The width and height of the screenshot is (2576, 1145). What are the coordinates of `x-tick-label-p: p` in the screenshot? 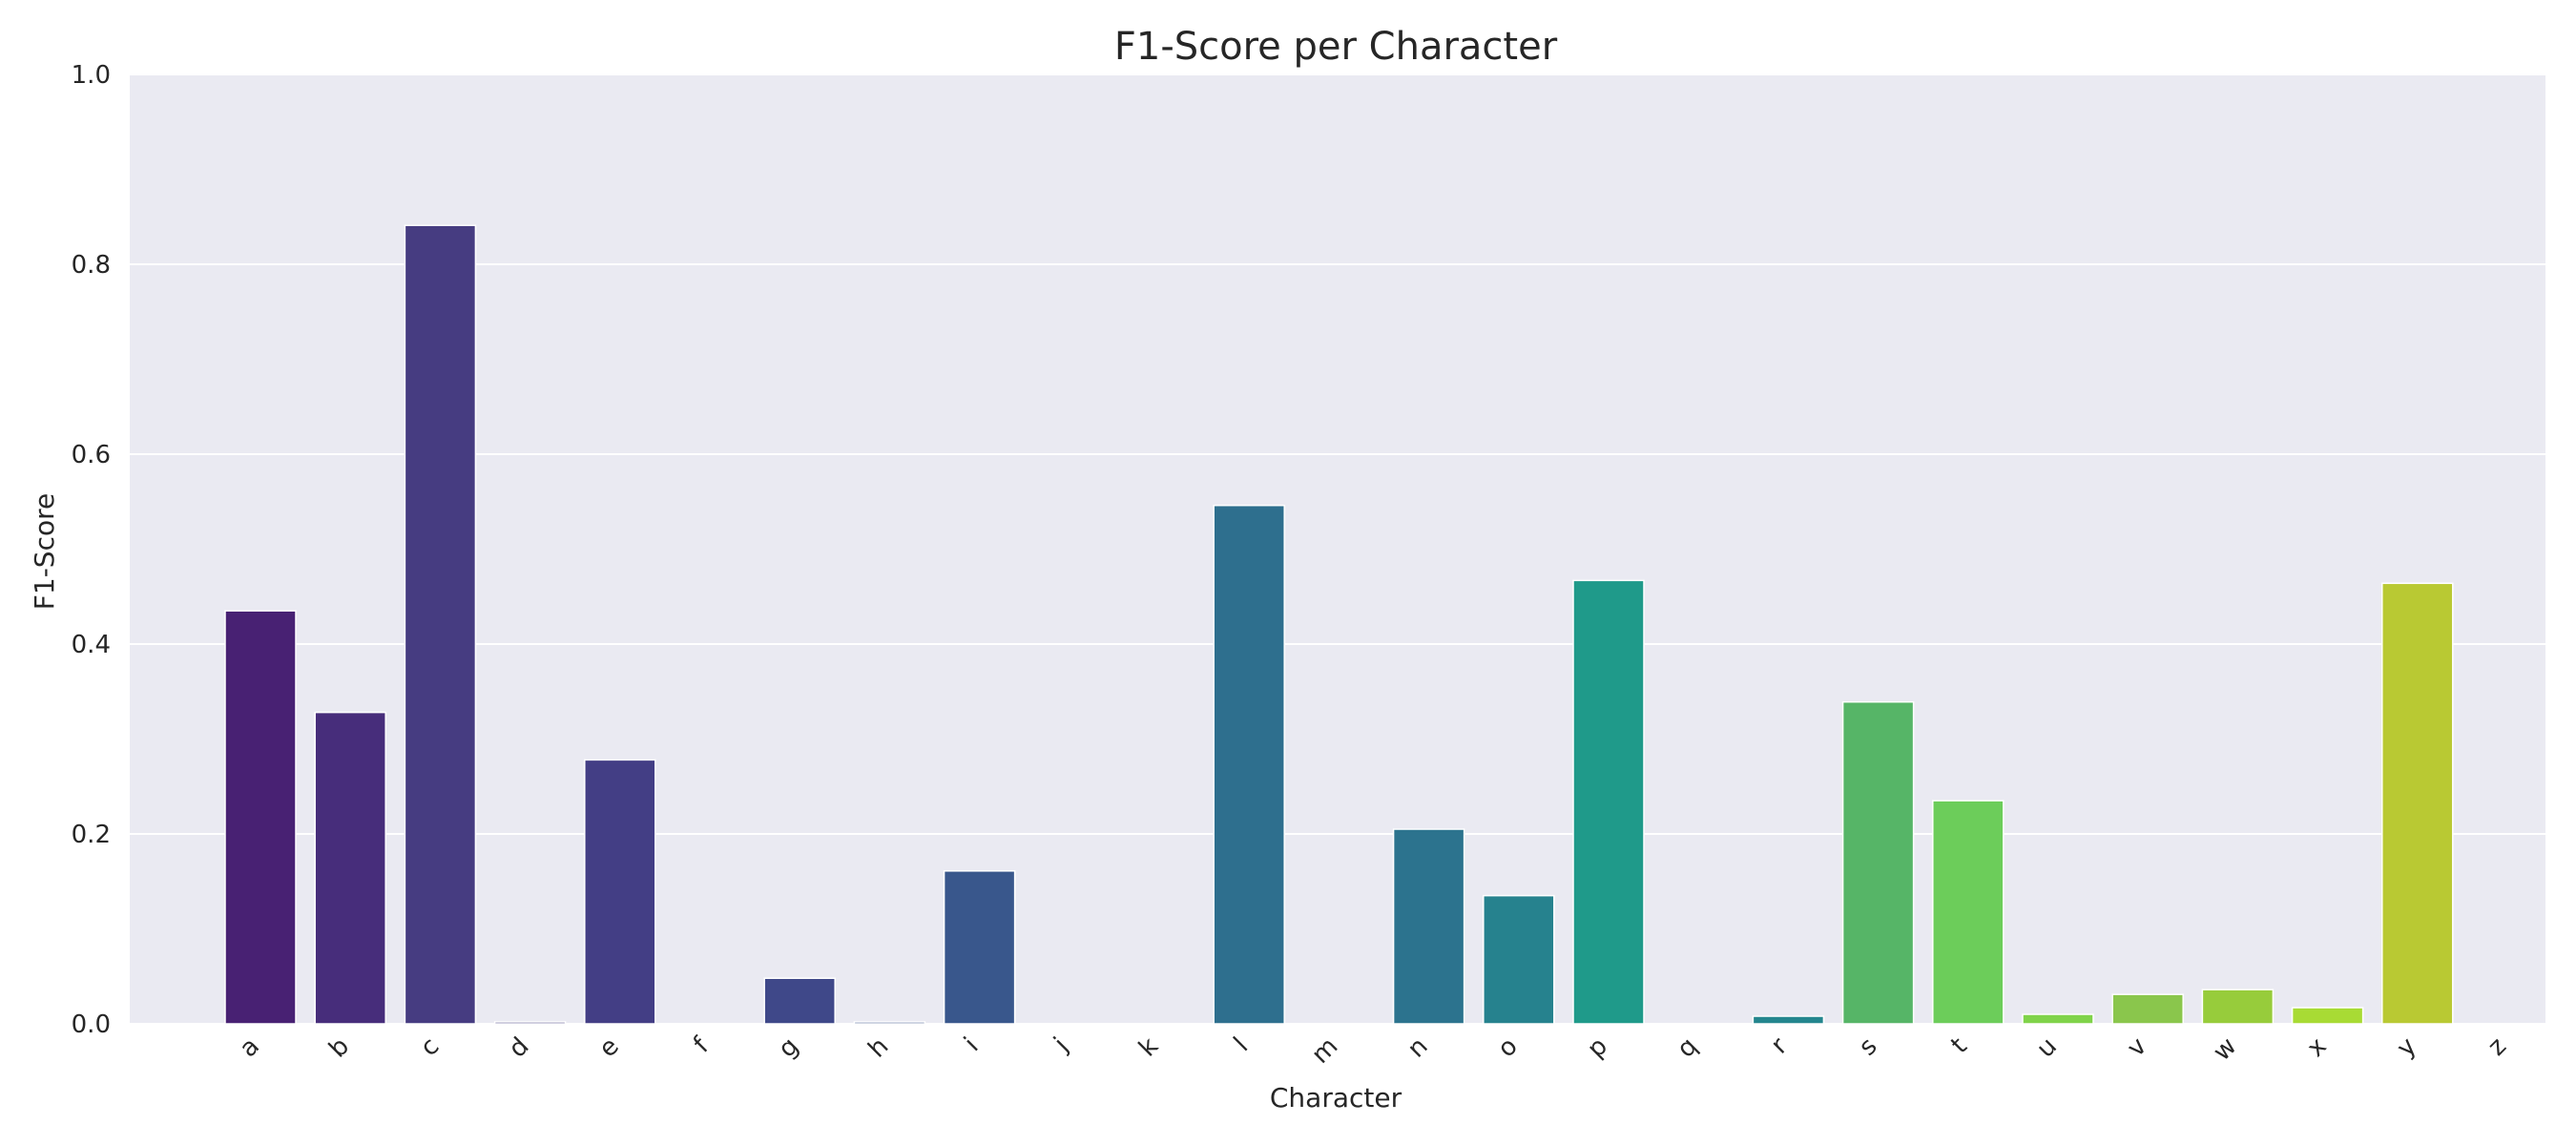 It's located at (1597, 1048).